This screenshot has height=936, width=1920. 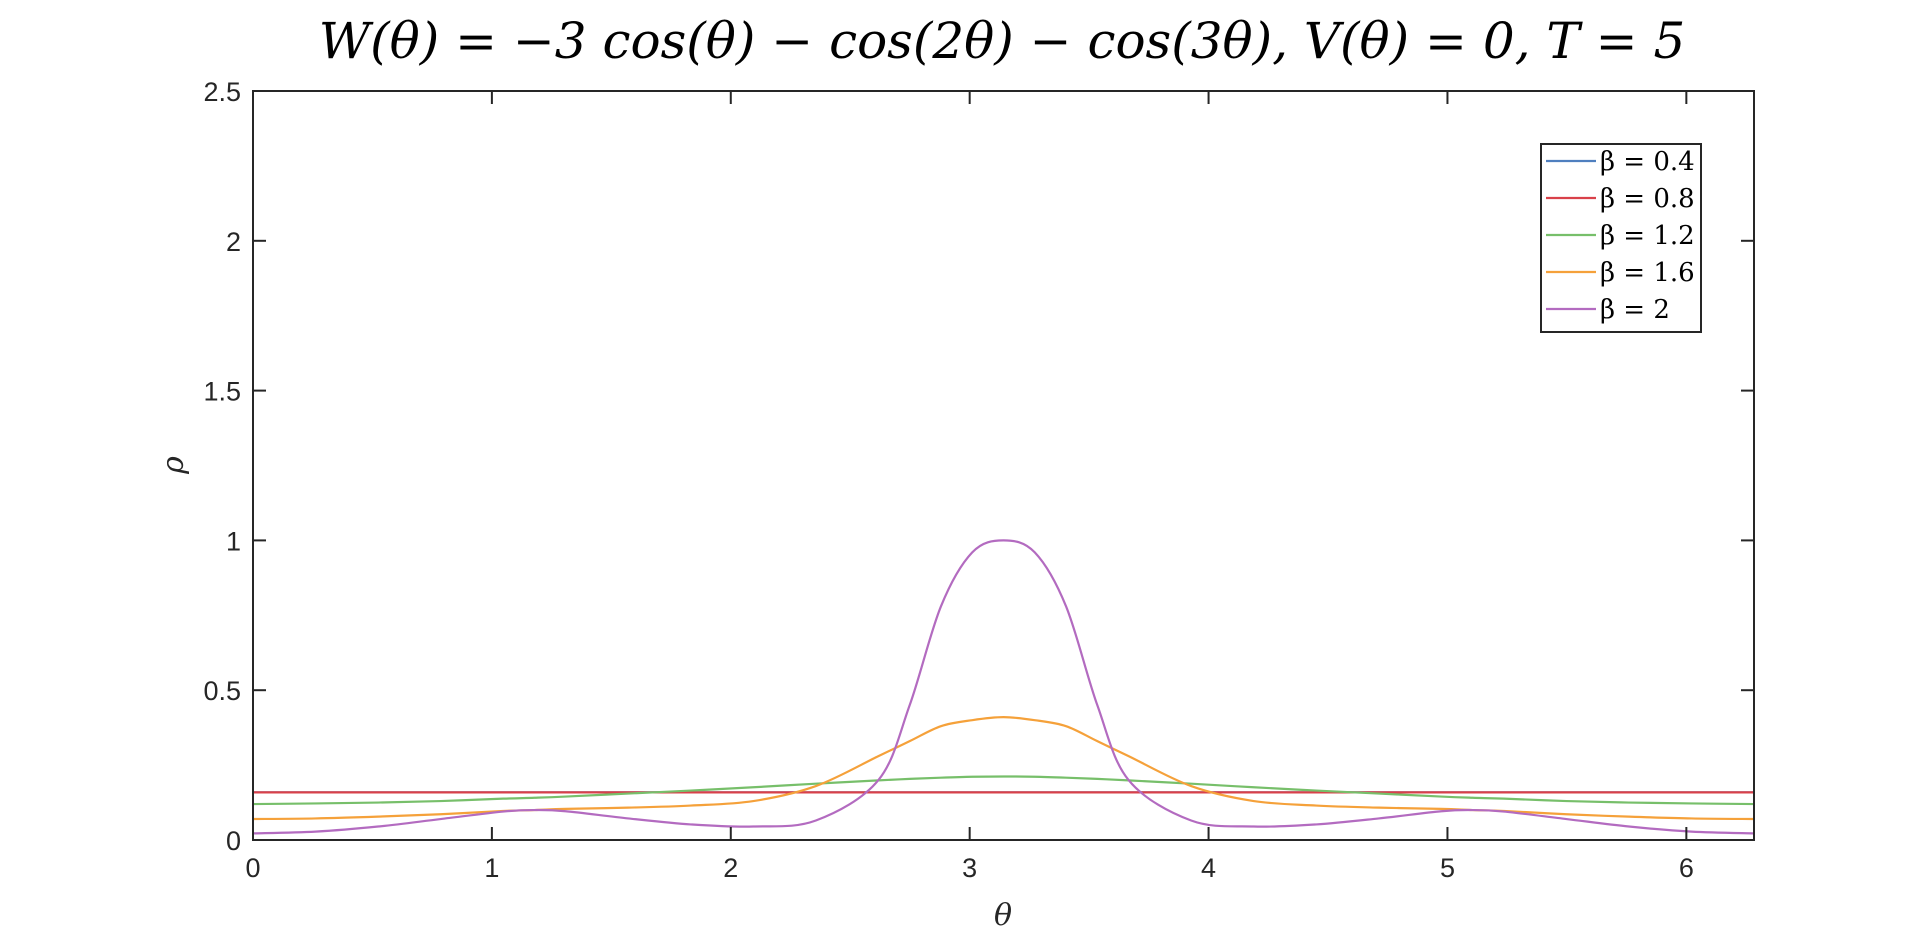 What do you see at coordinates (222, 392) in the screenshot?
I see `y-tick-label: 1.5` at bounding box center [222, 392].